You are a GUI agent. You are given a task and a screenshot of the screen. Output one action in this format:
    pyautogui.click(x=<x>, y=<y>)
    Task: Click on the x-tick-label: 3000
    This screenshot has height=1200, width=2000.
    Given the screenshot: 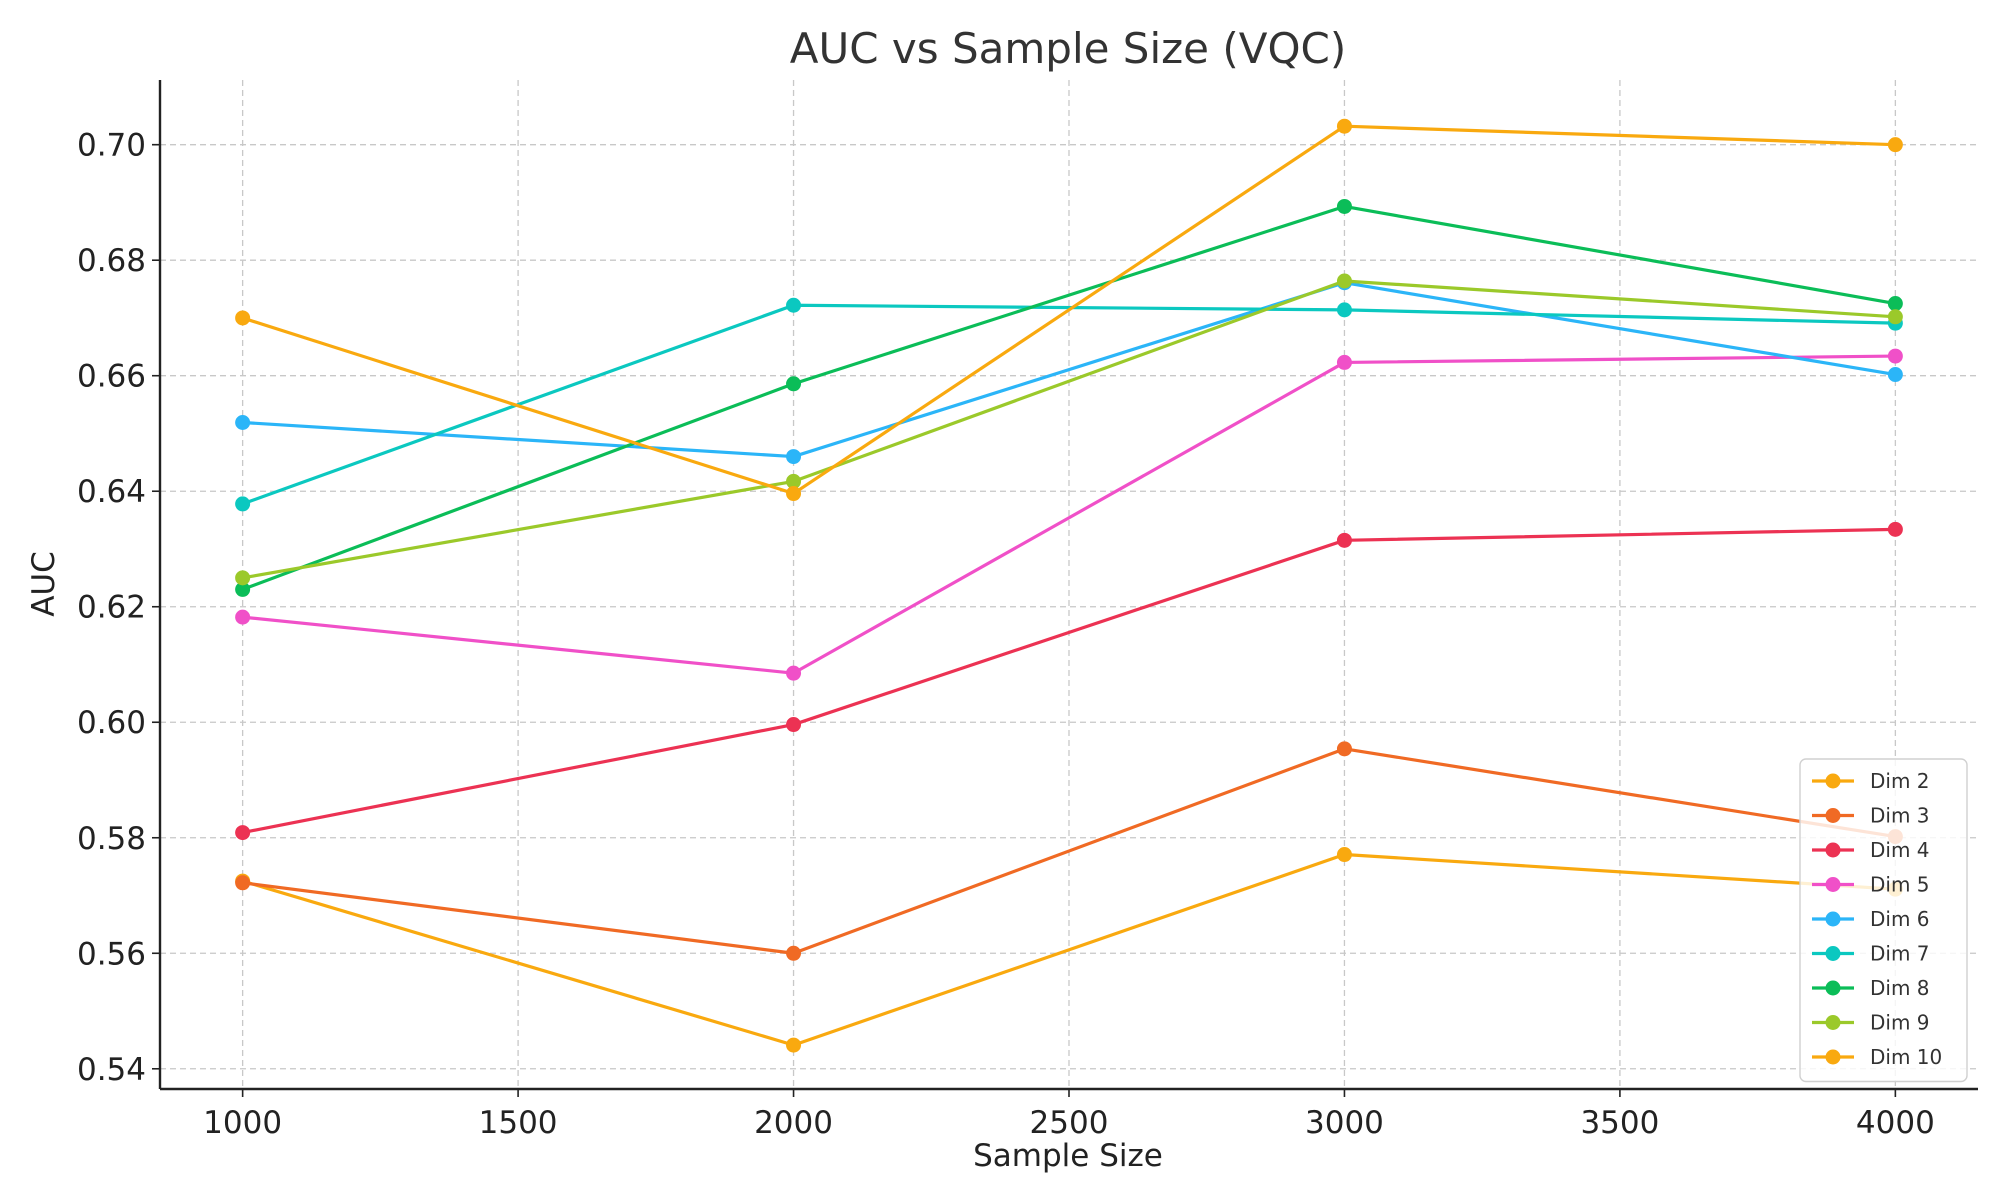 What is the action you would take?
    pyautogui.click(x=1344, y=1123)
    